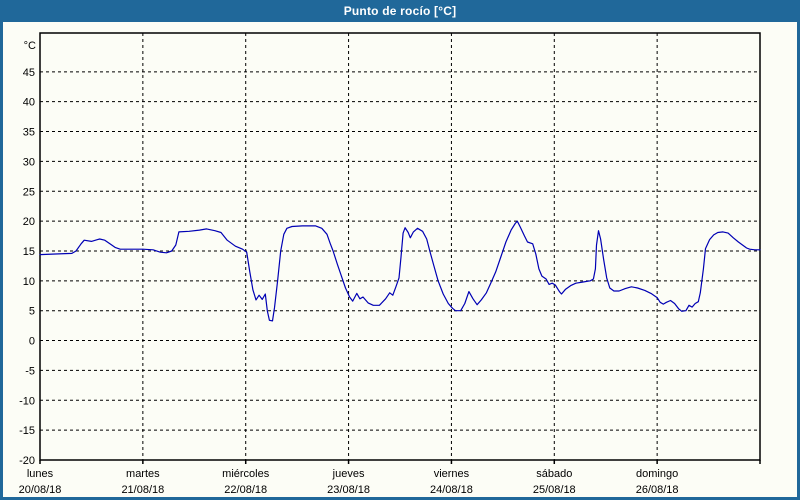  Describe the element at coordinates (27, 401) in the screenshot. I see `y-axis-tick-label: -10` at that location.